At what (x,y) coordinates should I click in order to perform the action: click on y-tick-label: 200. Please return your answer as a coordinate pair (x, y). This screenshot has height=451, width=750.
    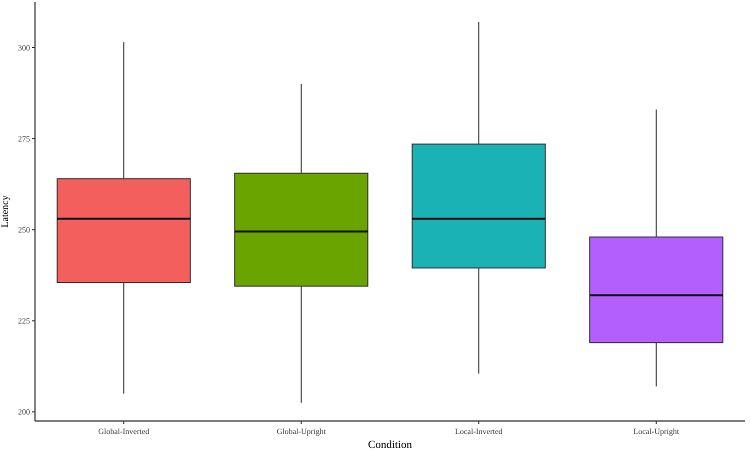
    Looking at the image, I should click on (24, 412).